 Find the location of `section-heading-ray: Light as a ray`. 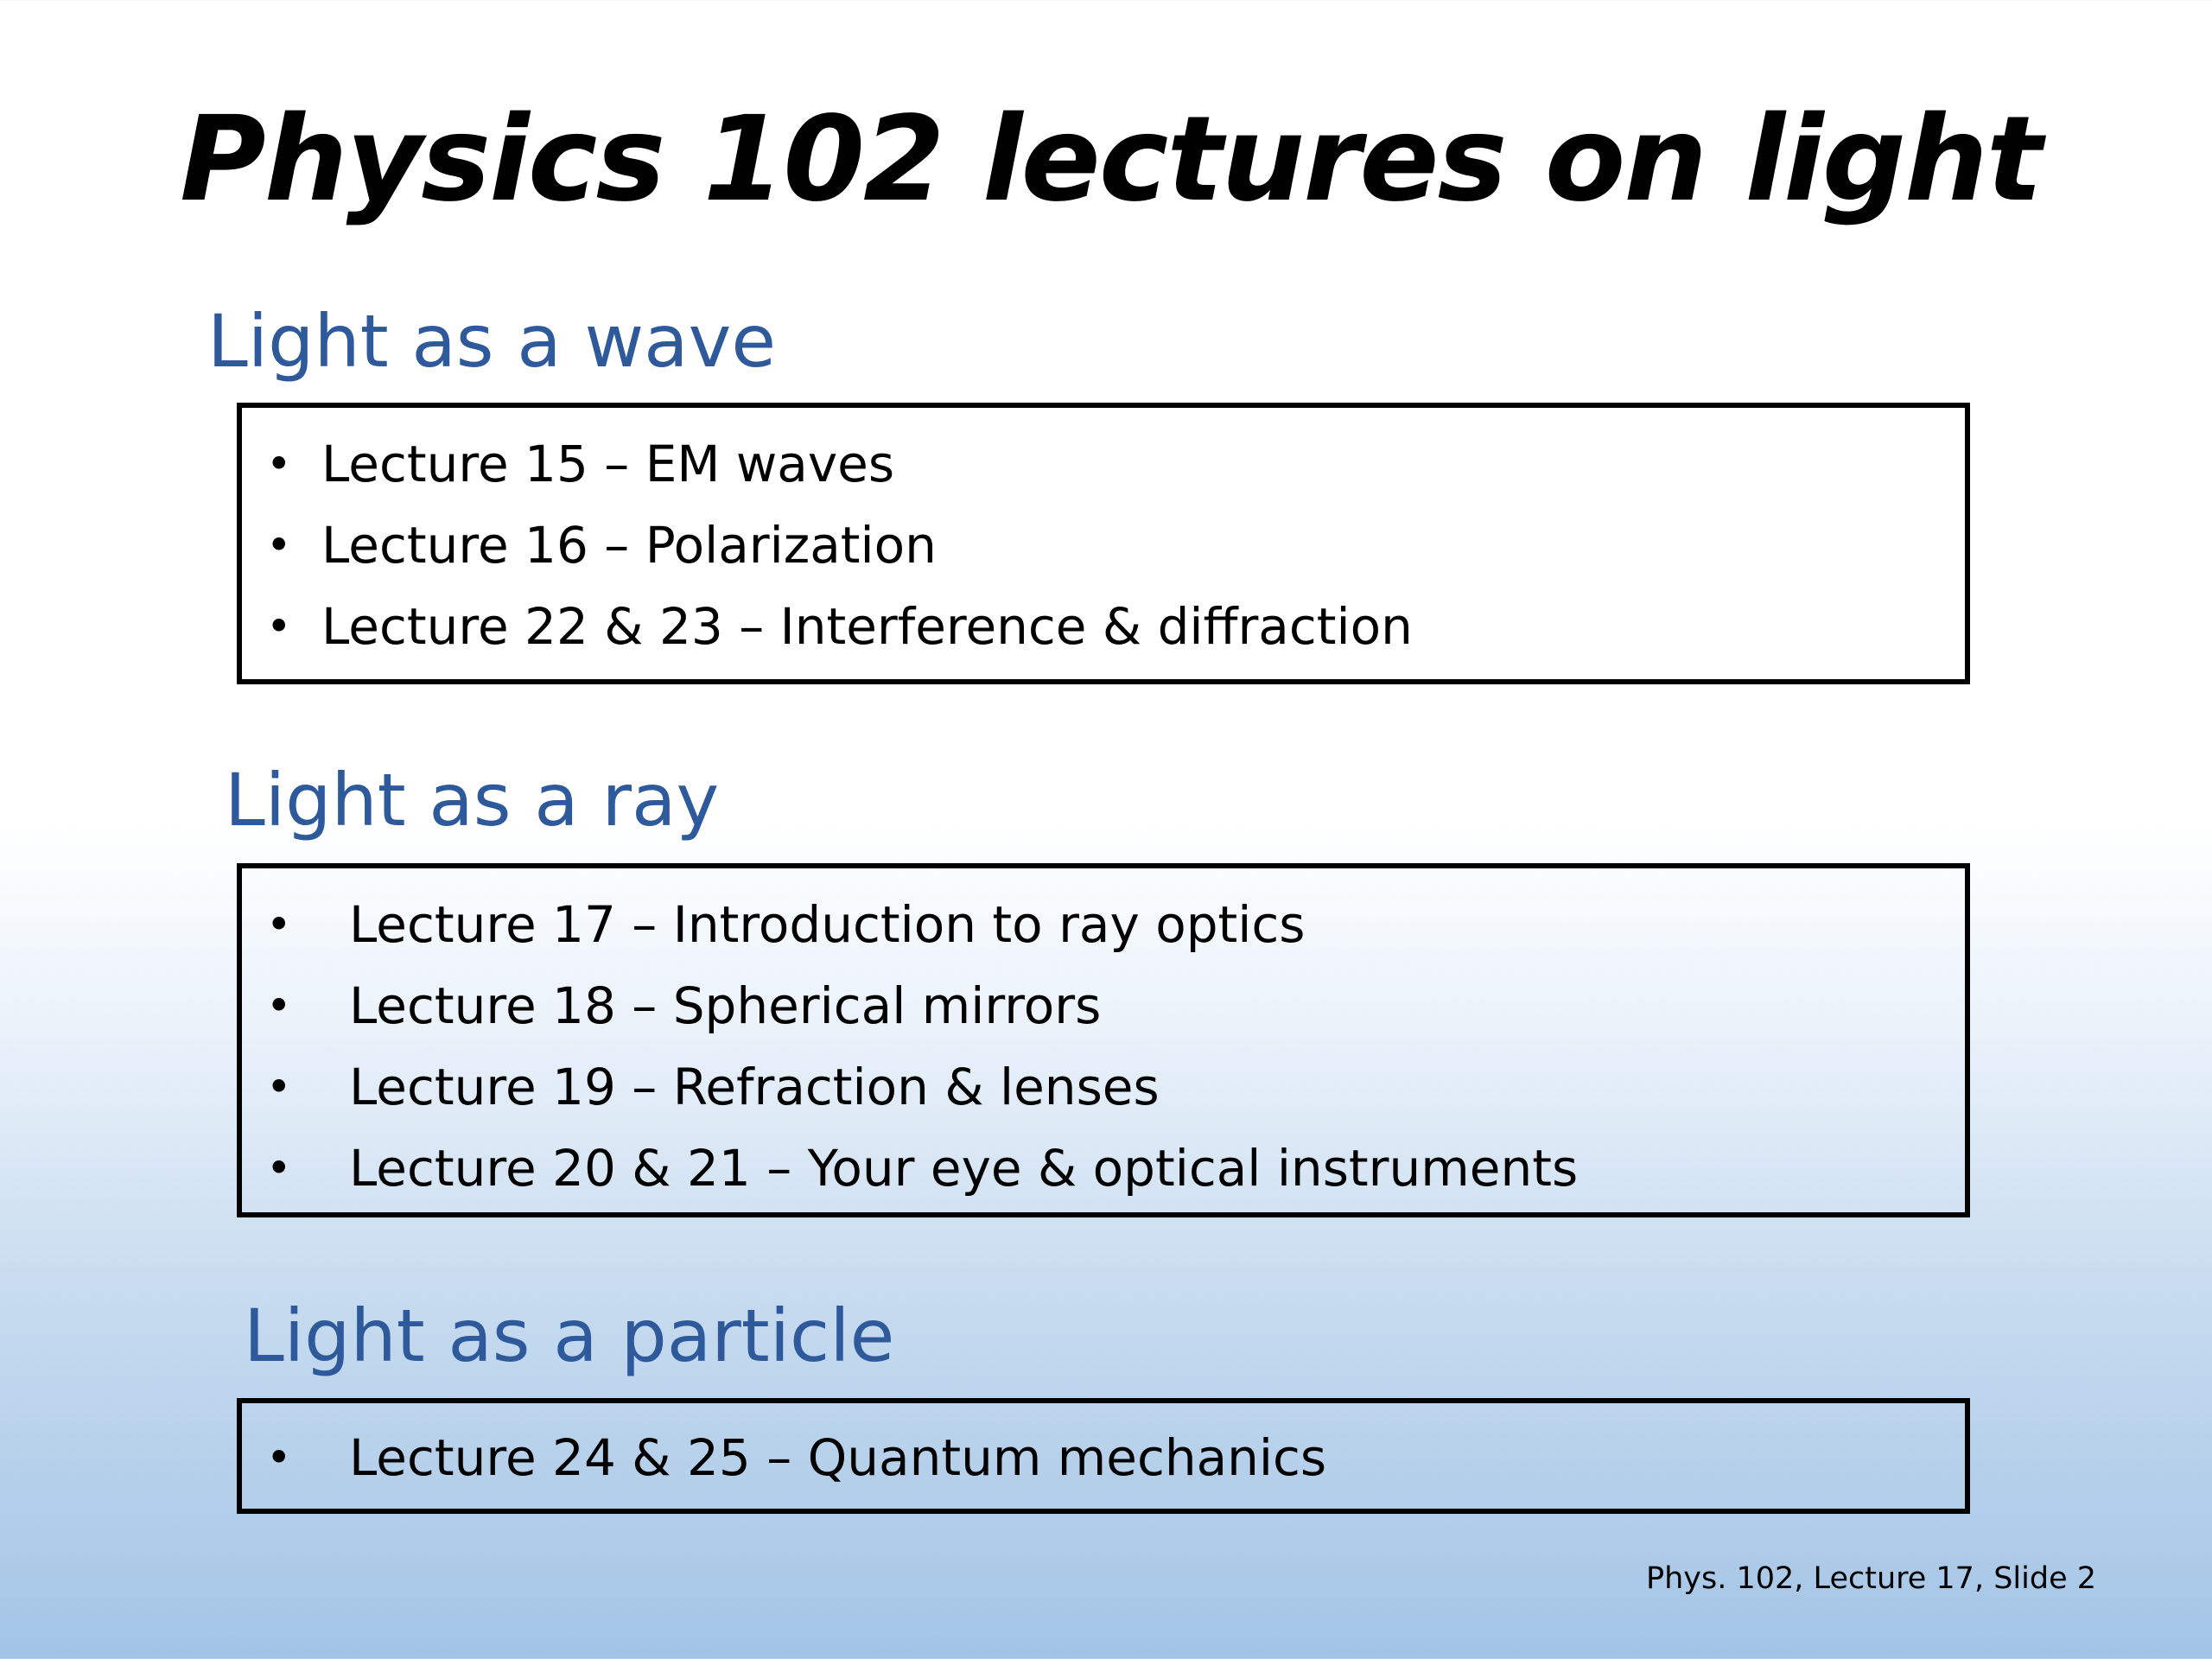

section-heading-ray: Light as a ray is located at coordinates (473, 800).